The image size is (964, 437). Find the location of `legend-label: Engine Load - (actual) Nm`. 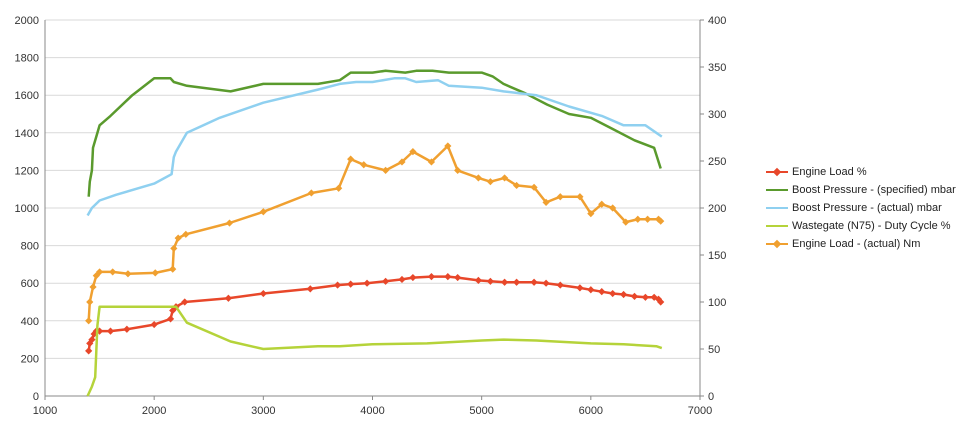

legend-label: Engine Load - (actual) Nm is located at coordinates (856, 244).